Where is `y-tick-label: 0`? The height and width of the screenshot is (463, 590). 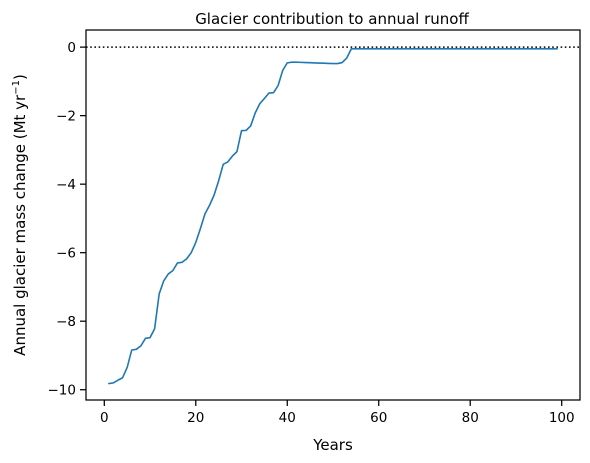
y-tick-label: 0 is located at coordinates (71, 48).